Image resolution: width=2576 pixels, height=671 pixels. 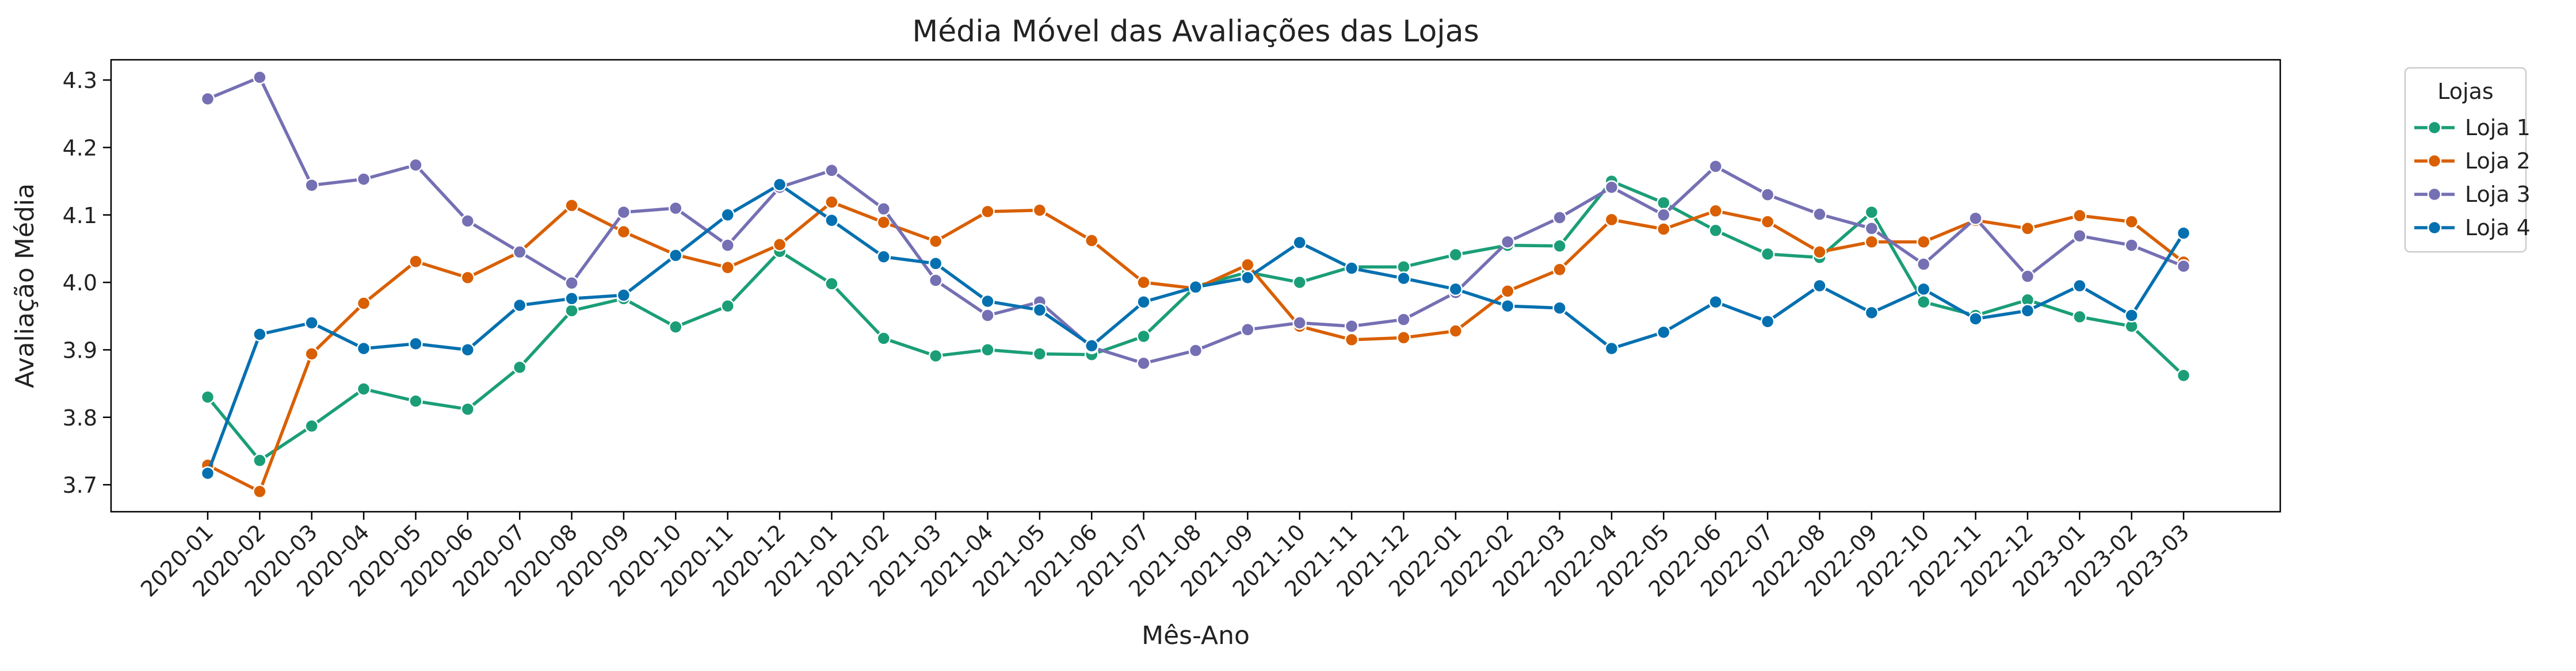 I want to click on legend-item: Loja 4, so click(x=2472, y=227).